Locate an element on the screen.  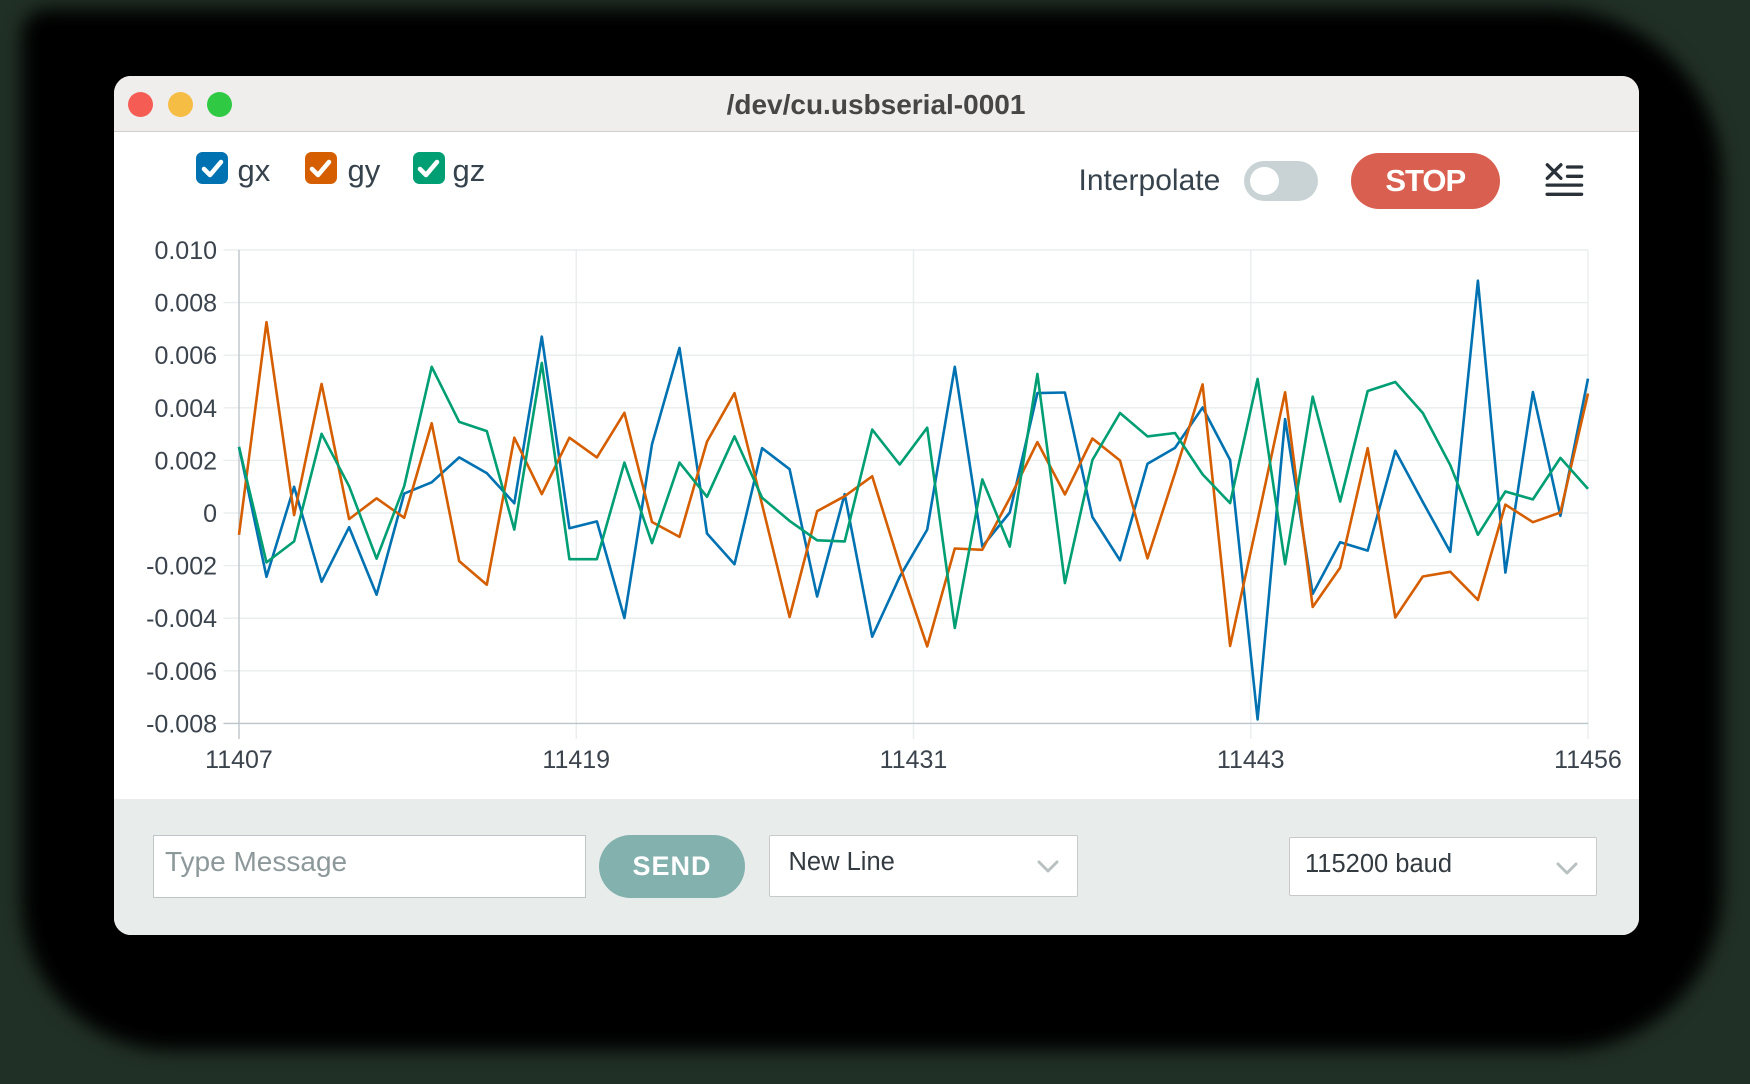
svg-text: 11443 is located at coordinates (1251, 760).